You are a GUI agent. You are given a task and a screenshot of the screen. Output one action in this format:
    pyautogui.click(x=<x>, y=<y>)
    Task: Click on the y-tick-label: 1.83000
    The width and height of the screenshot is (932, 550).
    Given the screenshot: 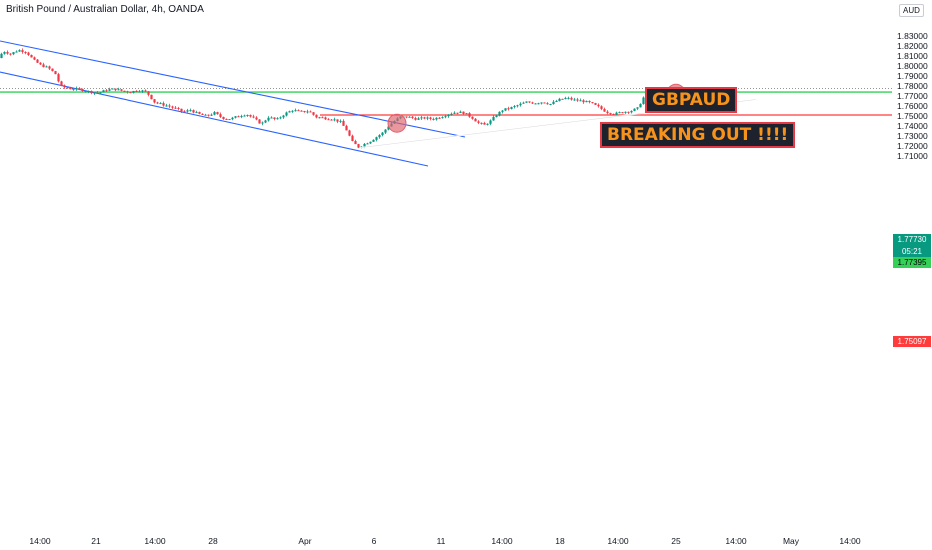 What is the action you would take?
    pyautogui.click(x=912, y=36)
    